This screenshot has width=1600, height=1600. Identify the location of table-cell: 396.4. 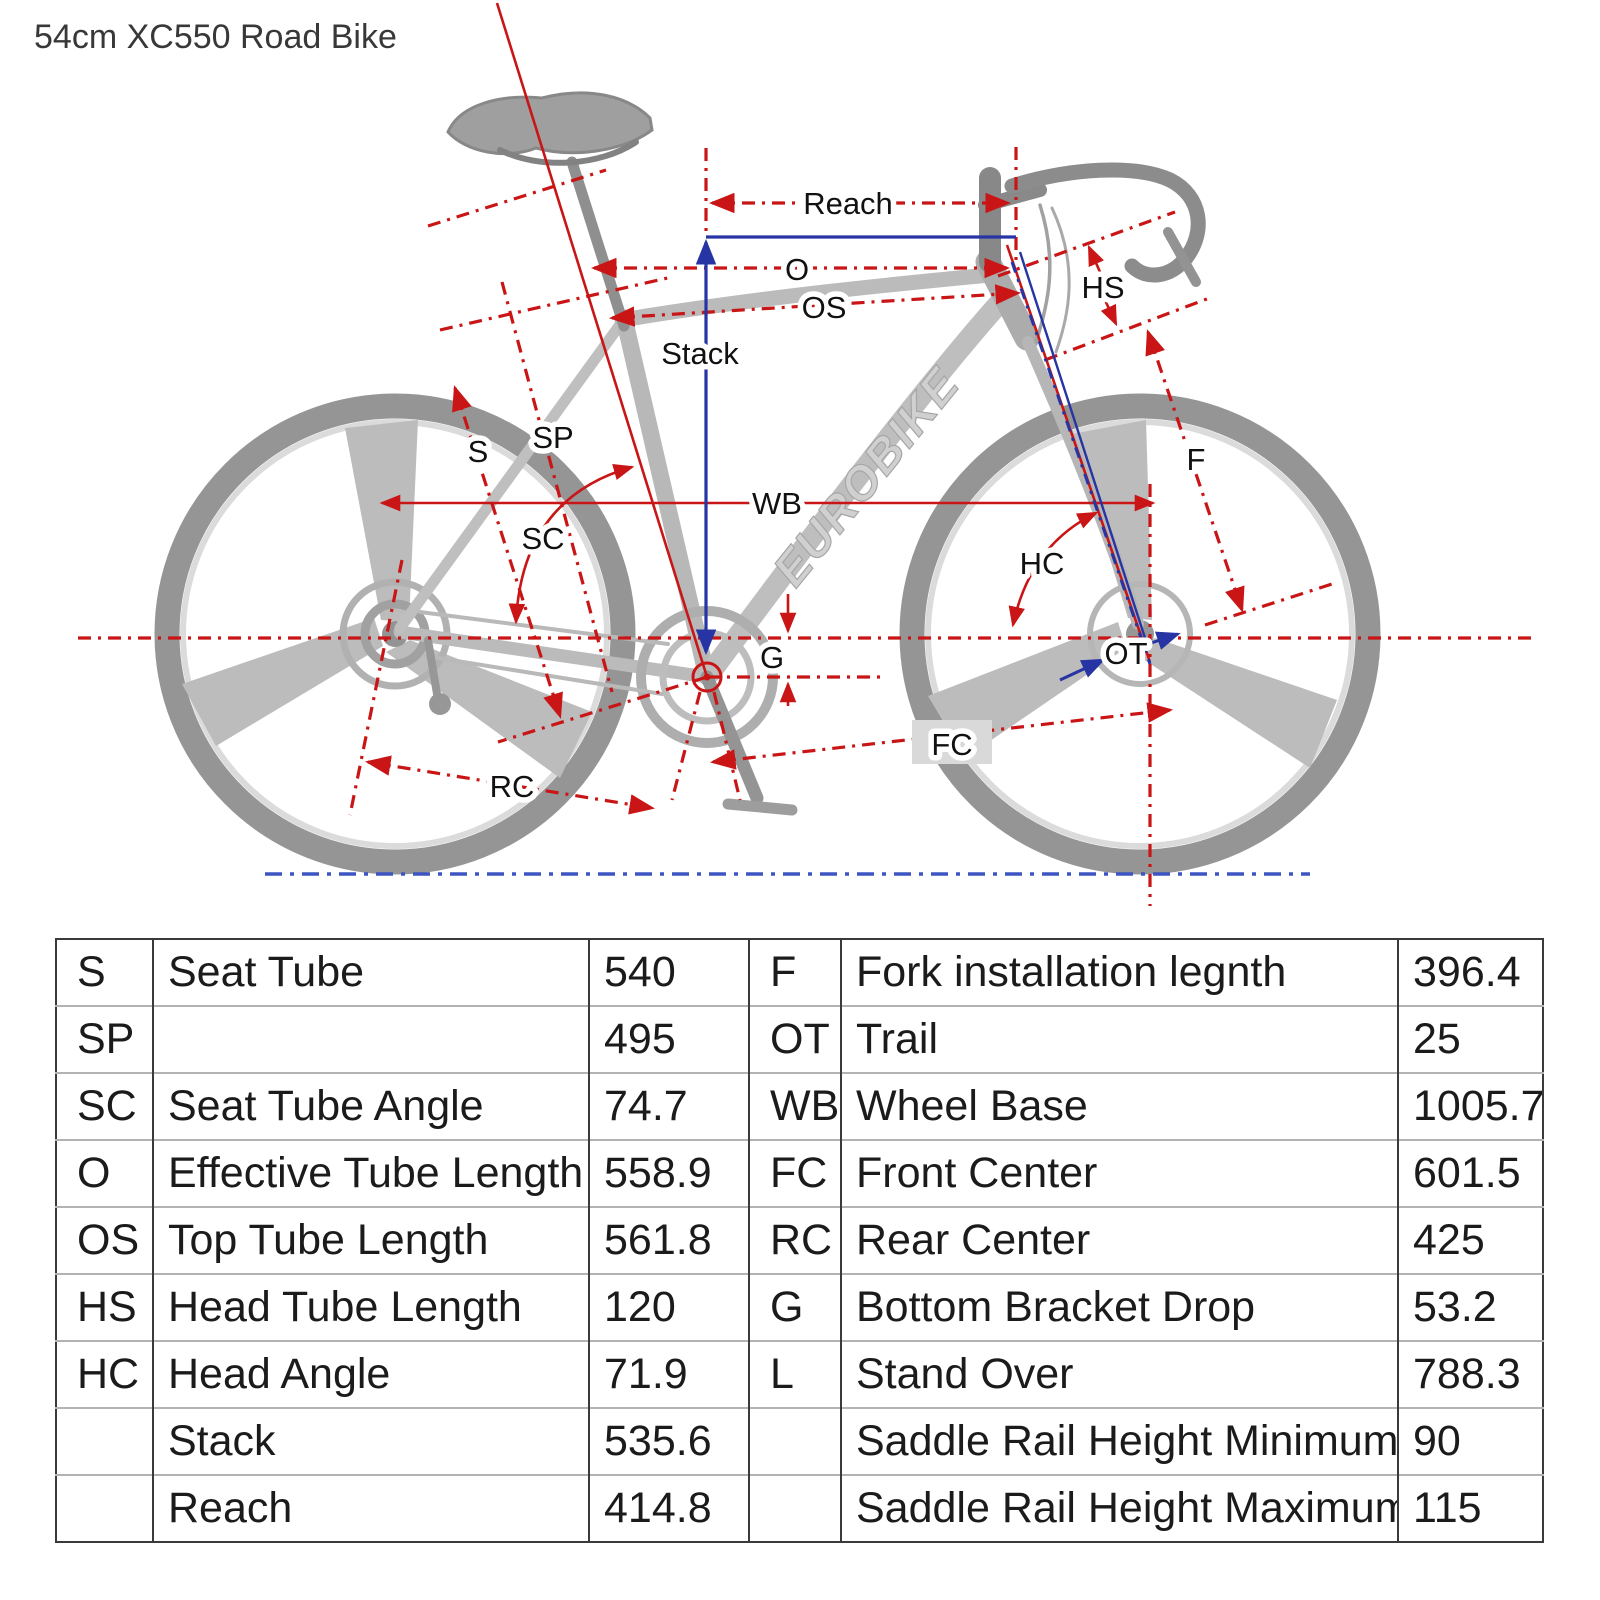
(1470, 972).